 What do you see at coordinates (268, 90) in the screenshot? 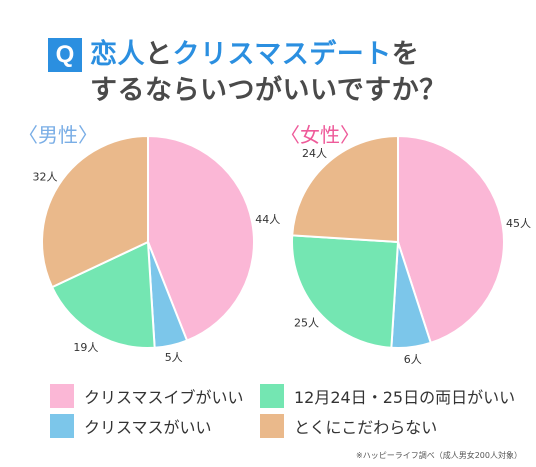
I see `title-line-2: するならいつがいいですか？` at bounding box center [268, 90].